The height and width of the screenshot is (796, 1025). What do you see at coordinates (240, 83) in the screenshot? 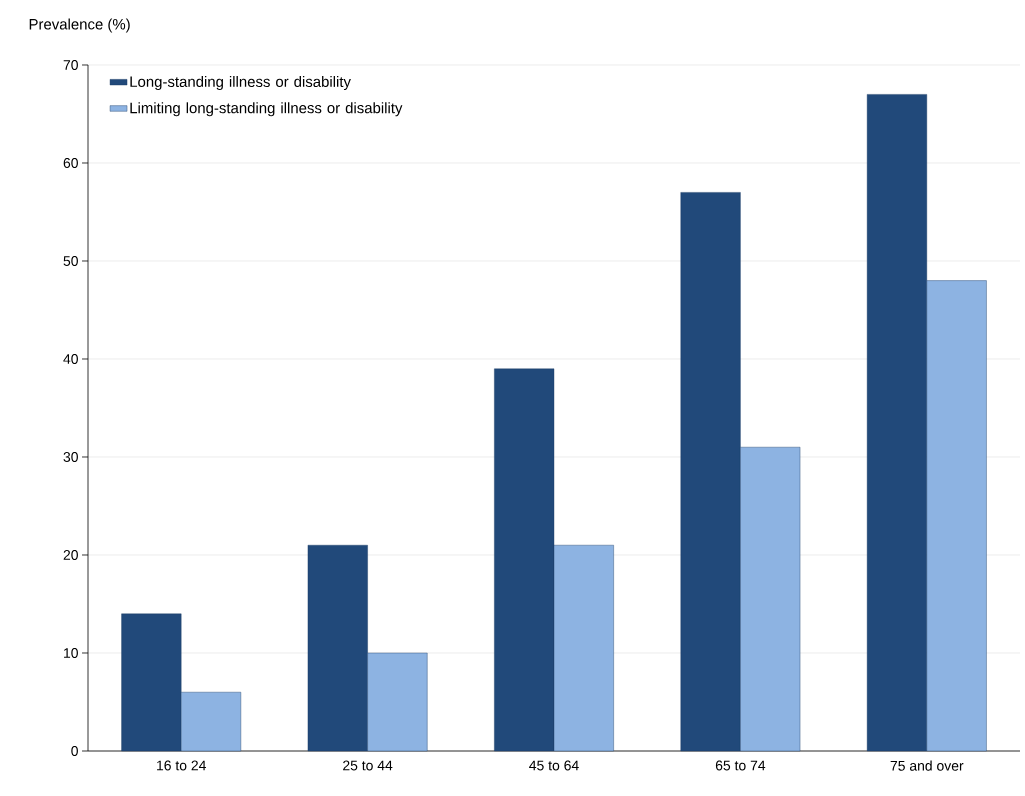
I see `legend-label: Long-standing illness or disability` at bounding box center [240, 83].